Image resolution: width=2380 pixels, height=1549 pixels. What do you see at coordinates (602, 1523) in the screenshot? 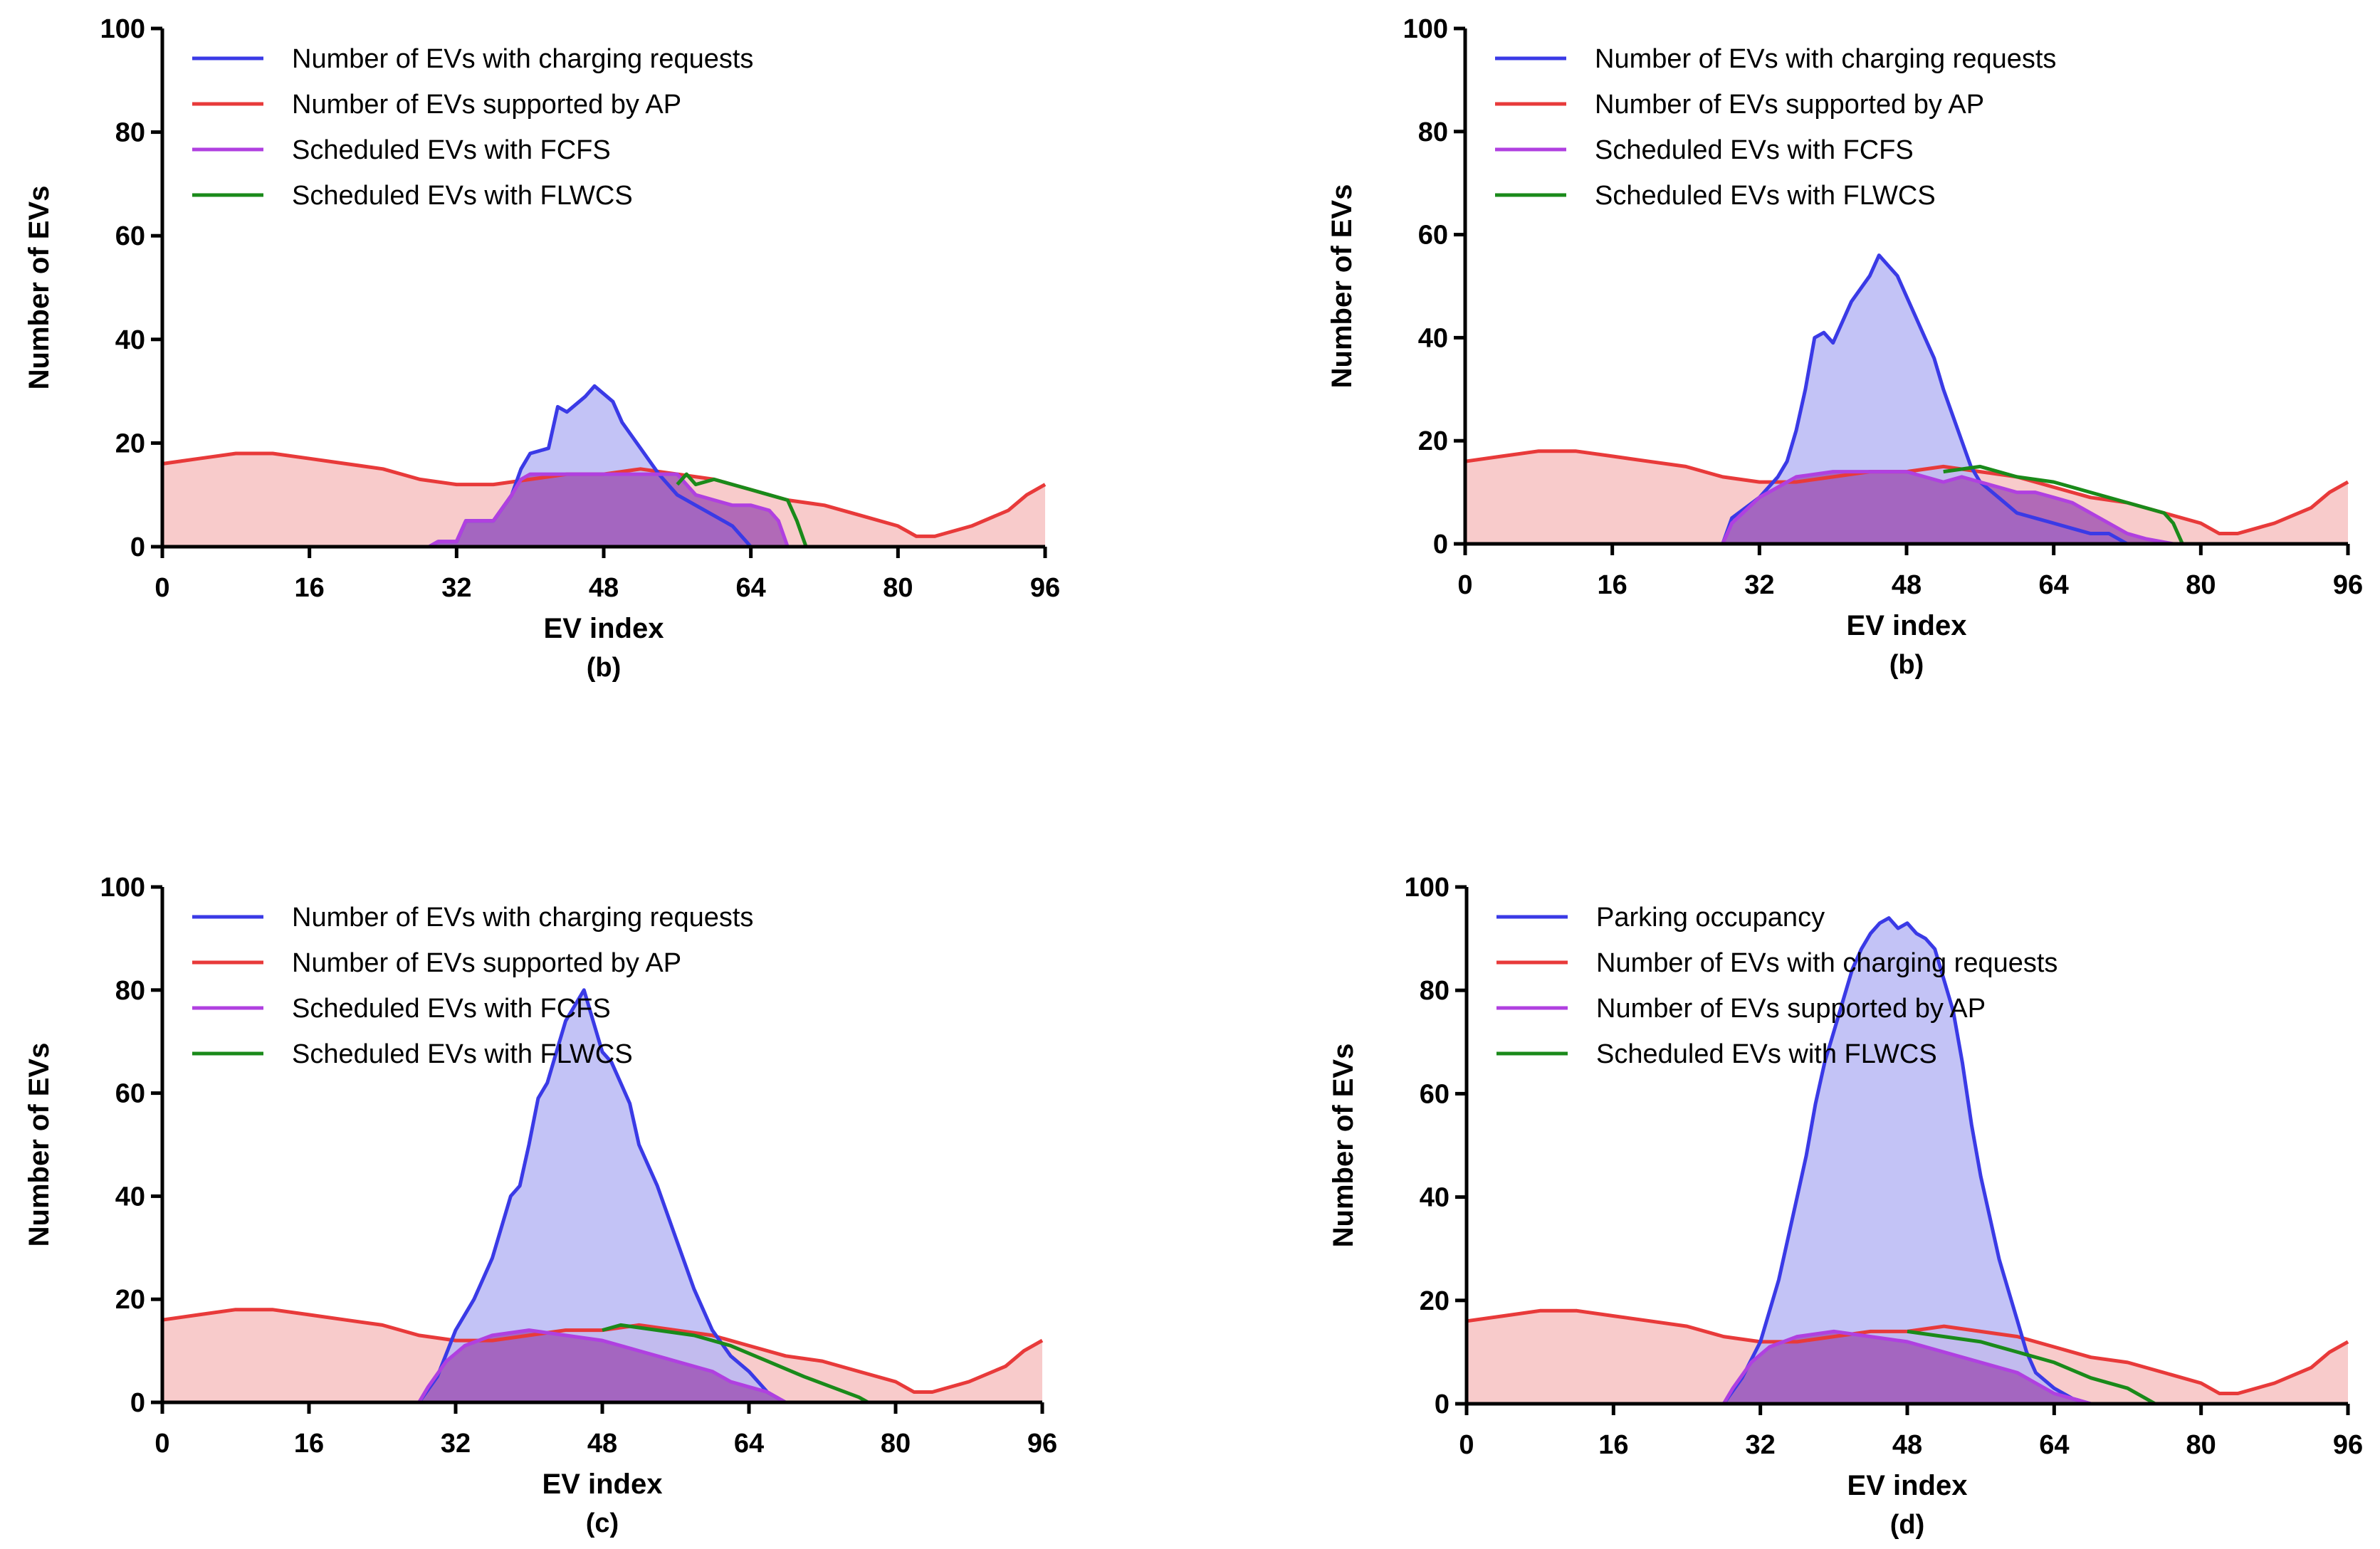
I see `panel-caption: (c)` at bounding box center [602, 1523].